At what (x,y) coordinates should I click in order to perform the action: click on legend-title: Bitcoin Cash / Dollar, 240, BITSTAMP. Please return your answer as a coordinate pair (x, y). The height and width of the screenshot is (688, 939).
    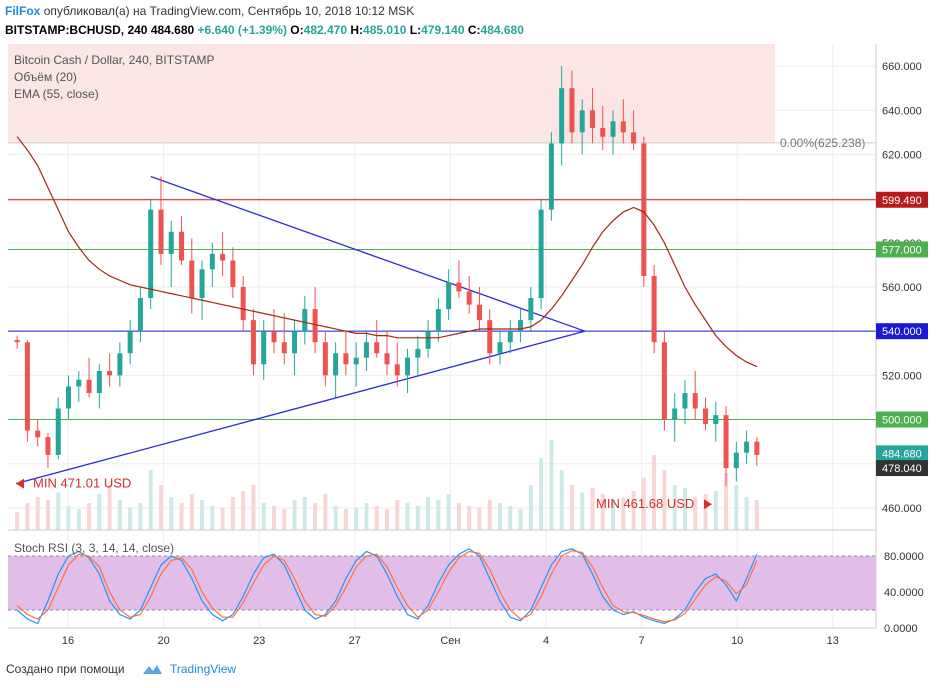
    Looking at the image, I should click on (114, 60).